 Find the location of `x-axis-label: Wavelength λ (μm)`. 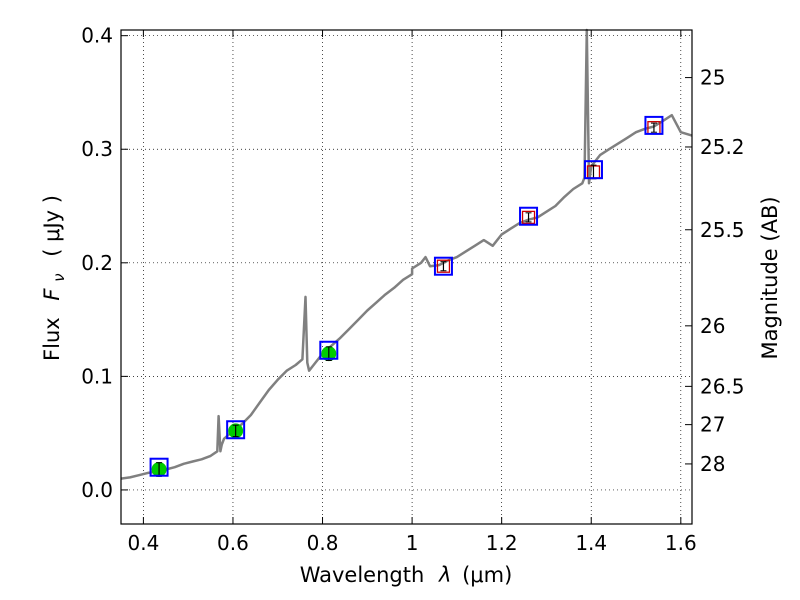

x-axis-label: Wavelength λ (μm) is located at coordinates (406, 575).